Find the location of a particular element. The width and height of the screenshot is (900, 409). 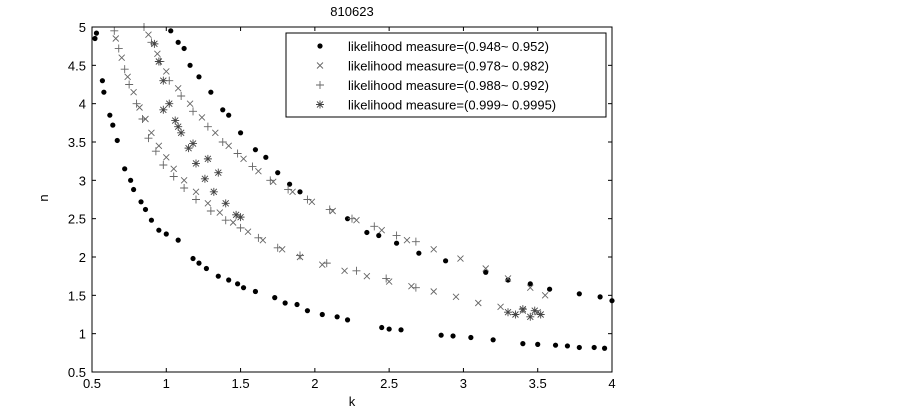

y-tick-label: 2.5 is located at coordinates (77, 219).